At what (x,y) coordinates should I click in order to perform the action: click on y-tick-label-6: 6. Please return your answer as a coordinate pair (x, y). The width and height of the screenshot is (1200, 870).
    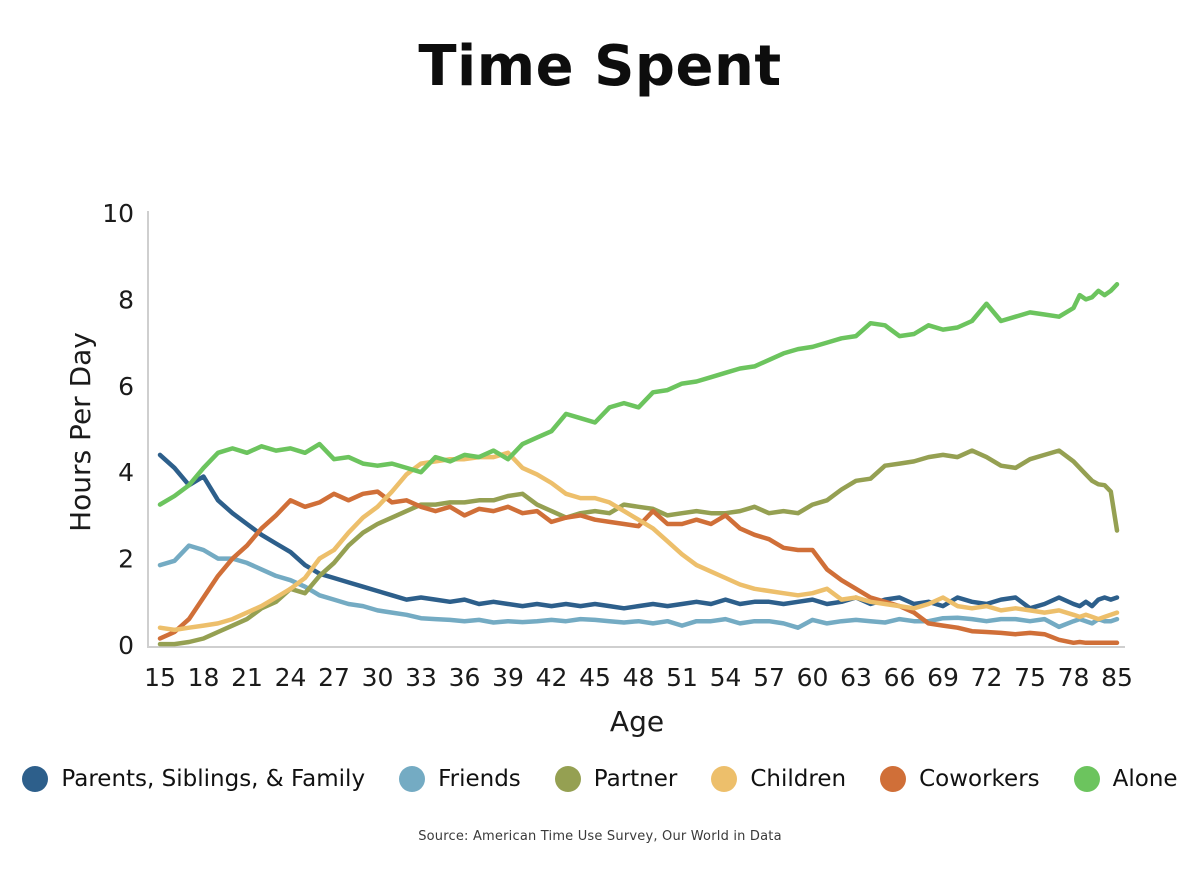
    Looking at the image, I should click on (126, 386).